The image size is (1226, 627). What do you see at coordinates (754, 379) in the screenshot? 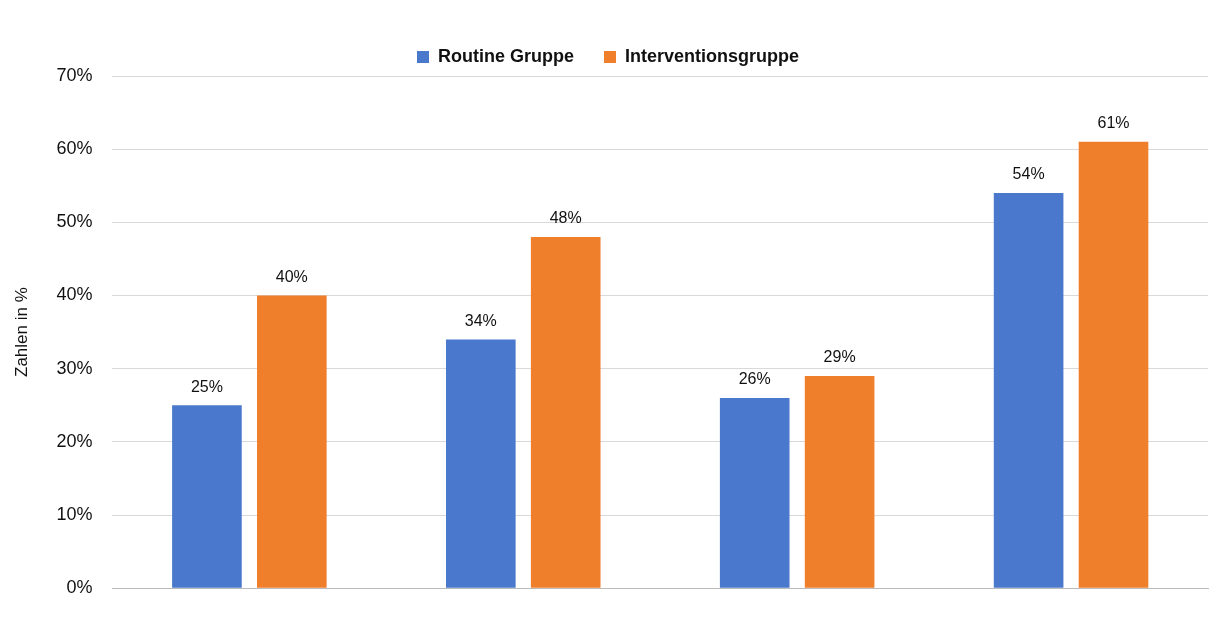
I see `data-label: 26%` at bounding box center [754, 379].